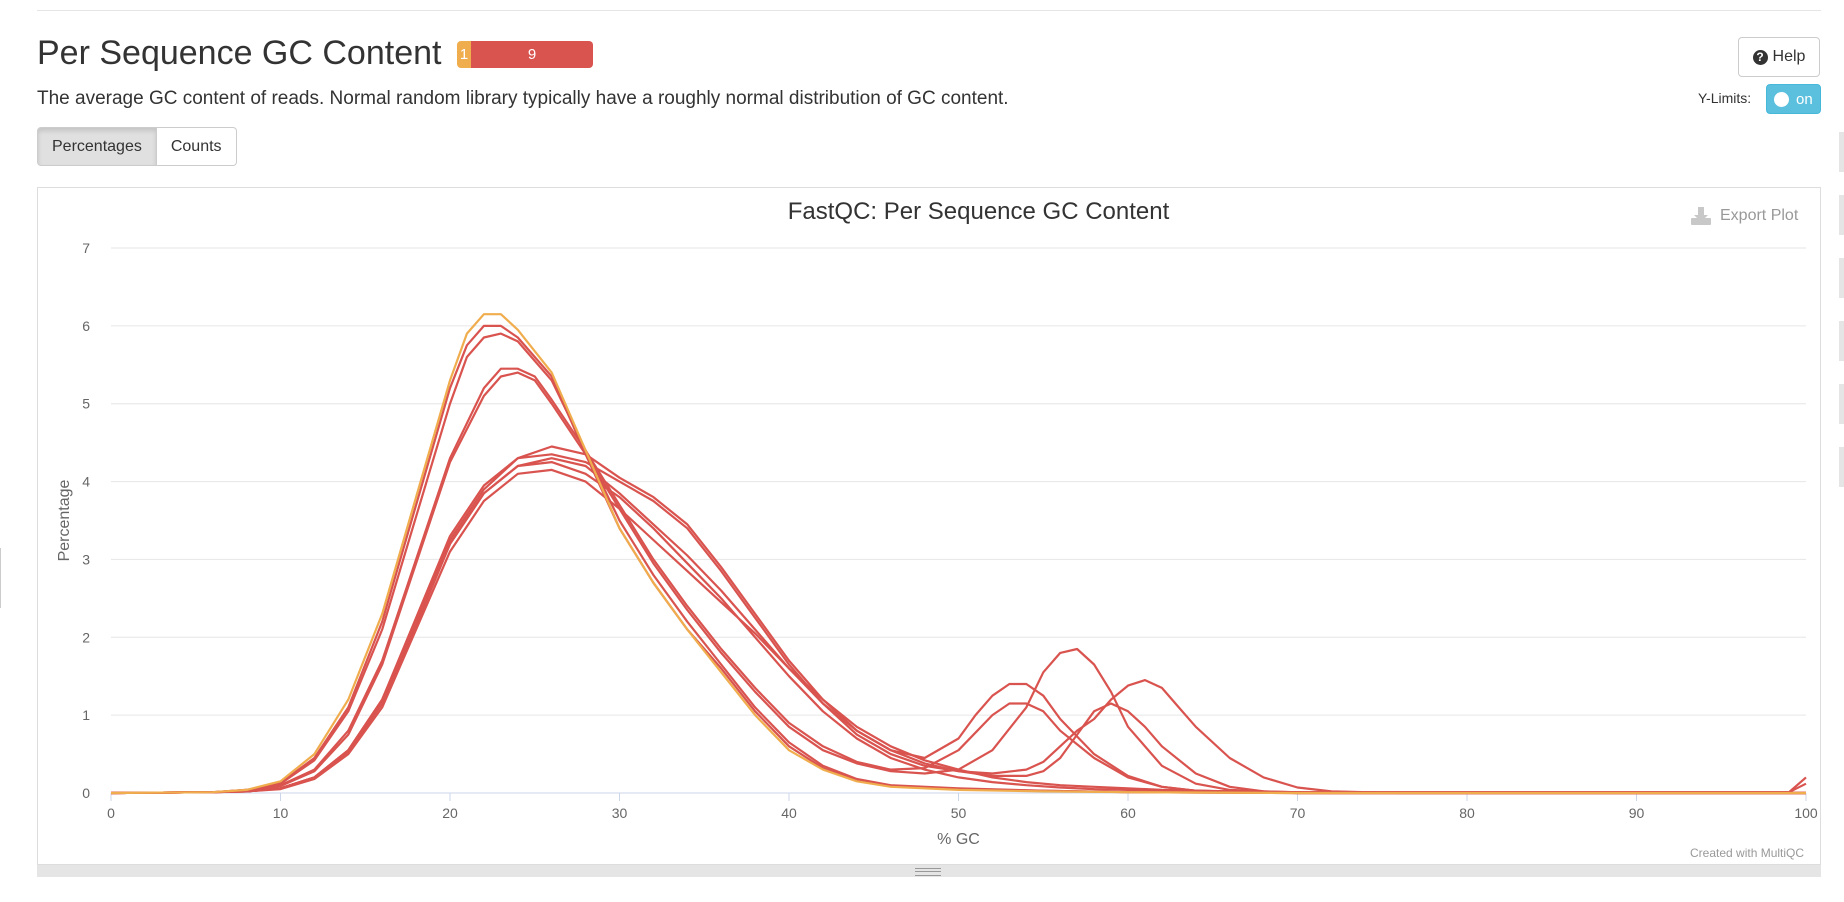  Describe the element at coordinates (86, 793) in the screenshot. I see `y-tick-label: 0` at that location.